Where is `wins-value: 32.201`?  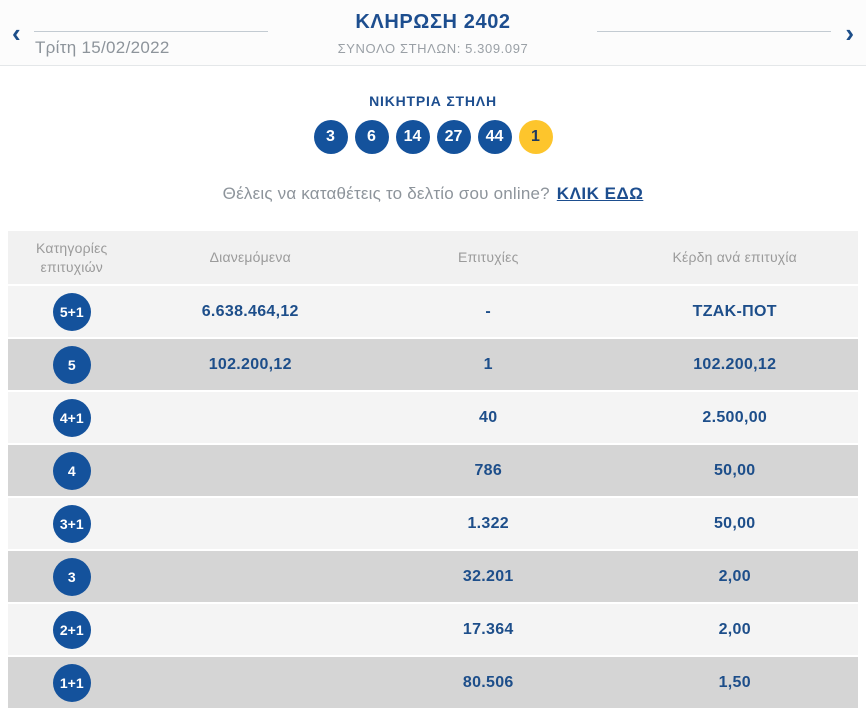 wins-value: 32.201 is located at coordinates (488, 576).